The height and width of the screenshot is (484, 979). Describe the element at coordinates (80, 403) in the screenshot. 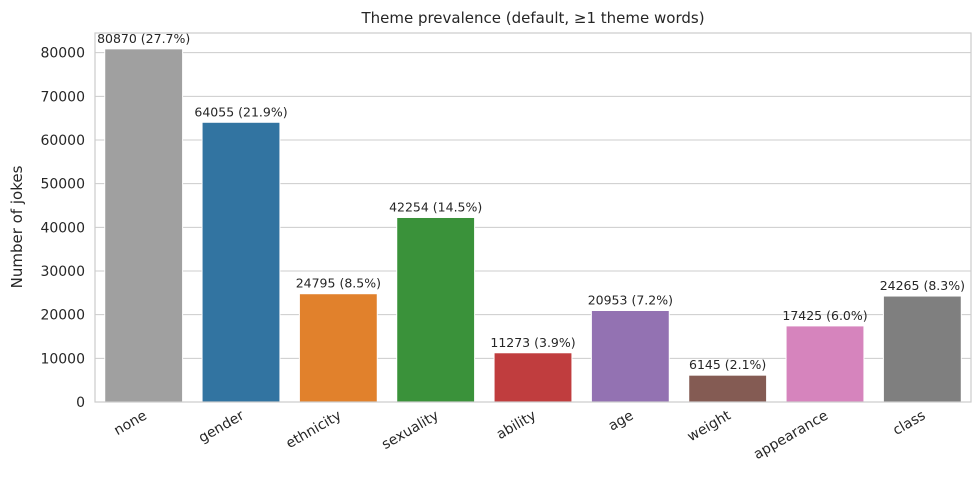

I see `y-tick-label: 0` at that location.